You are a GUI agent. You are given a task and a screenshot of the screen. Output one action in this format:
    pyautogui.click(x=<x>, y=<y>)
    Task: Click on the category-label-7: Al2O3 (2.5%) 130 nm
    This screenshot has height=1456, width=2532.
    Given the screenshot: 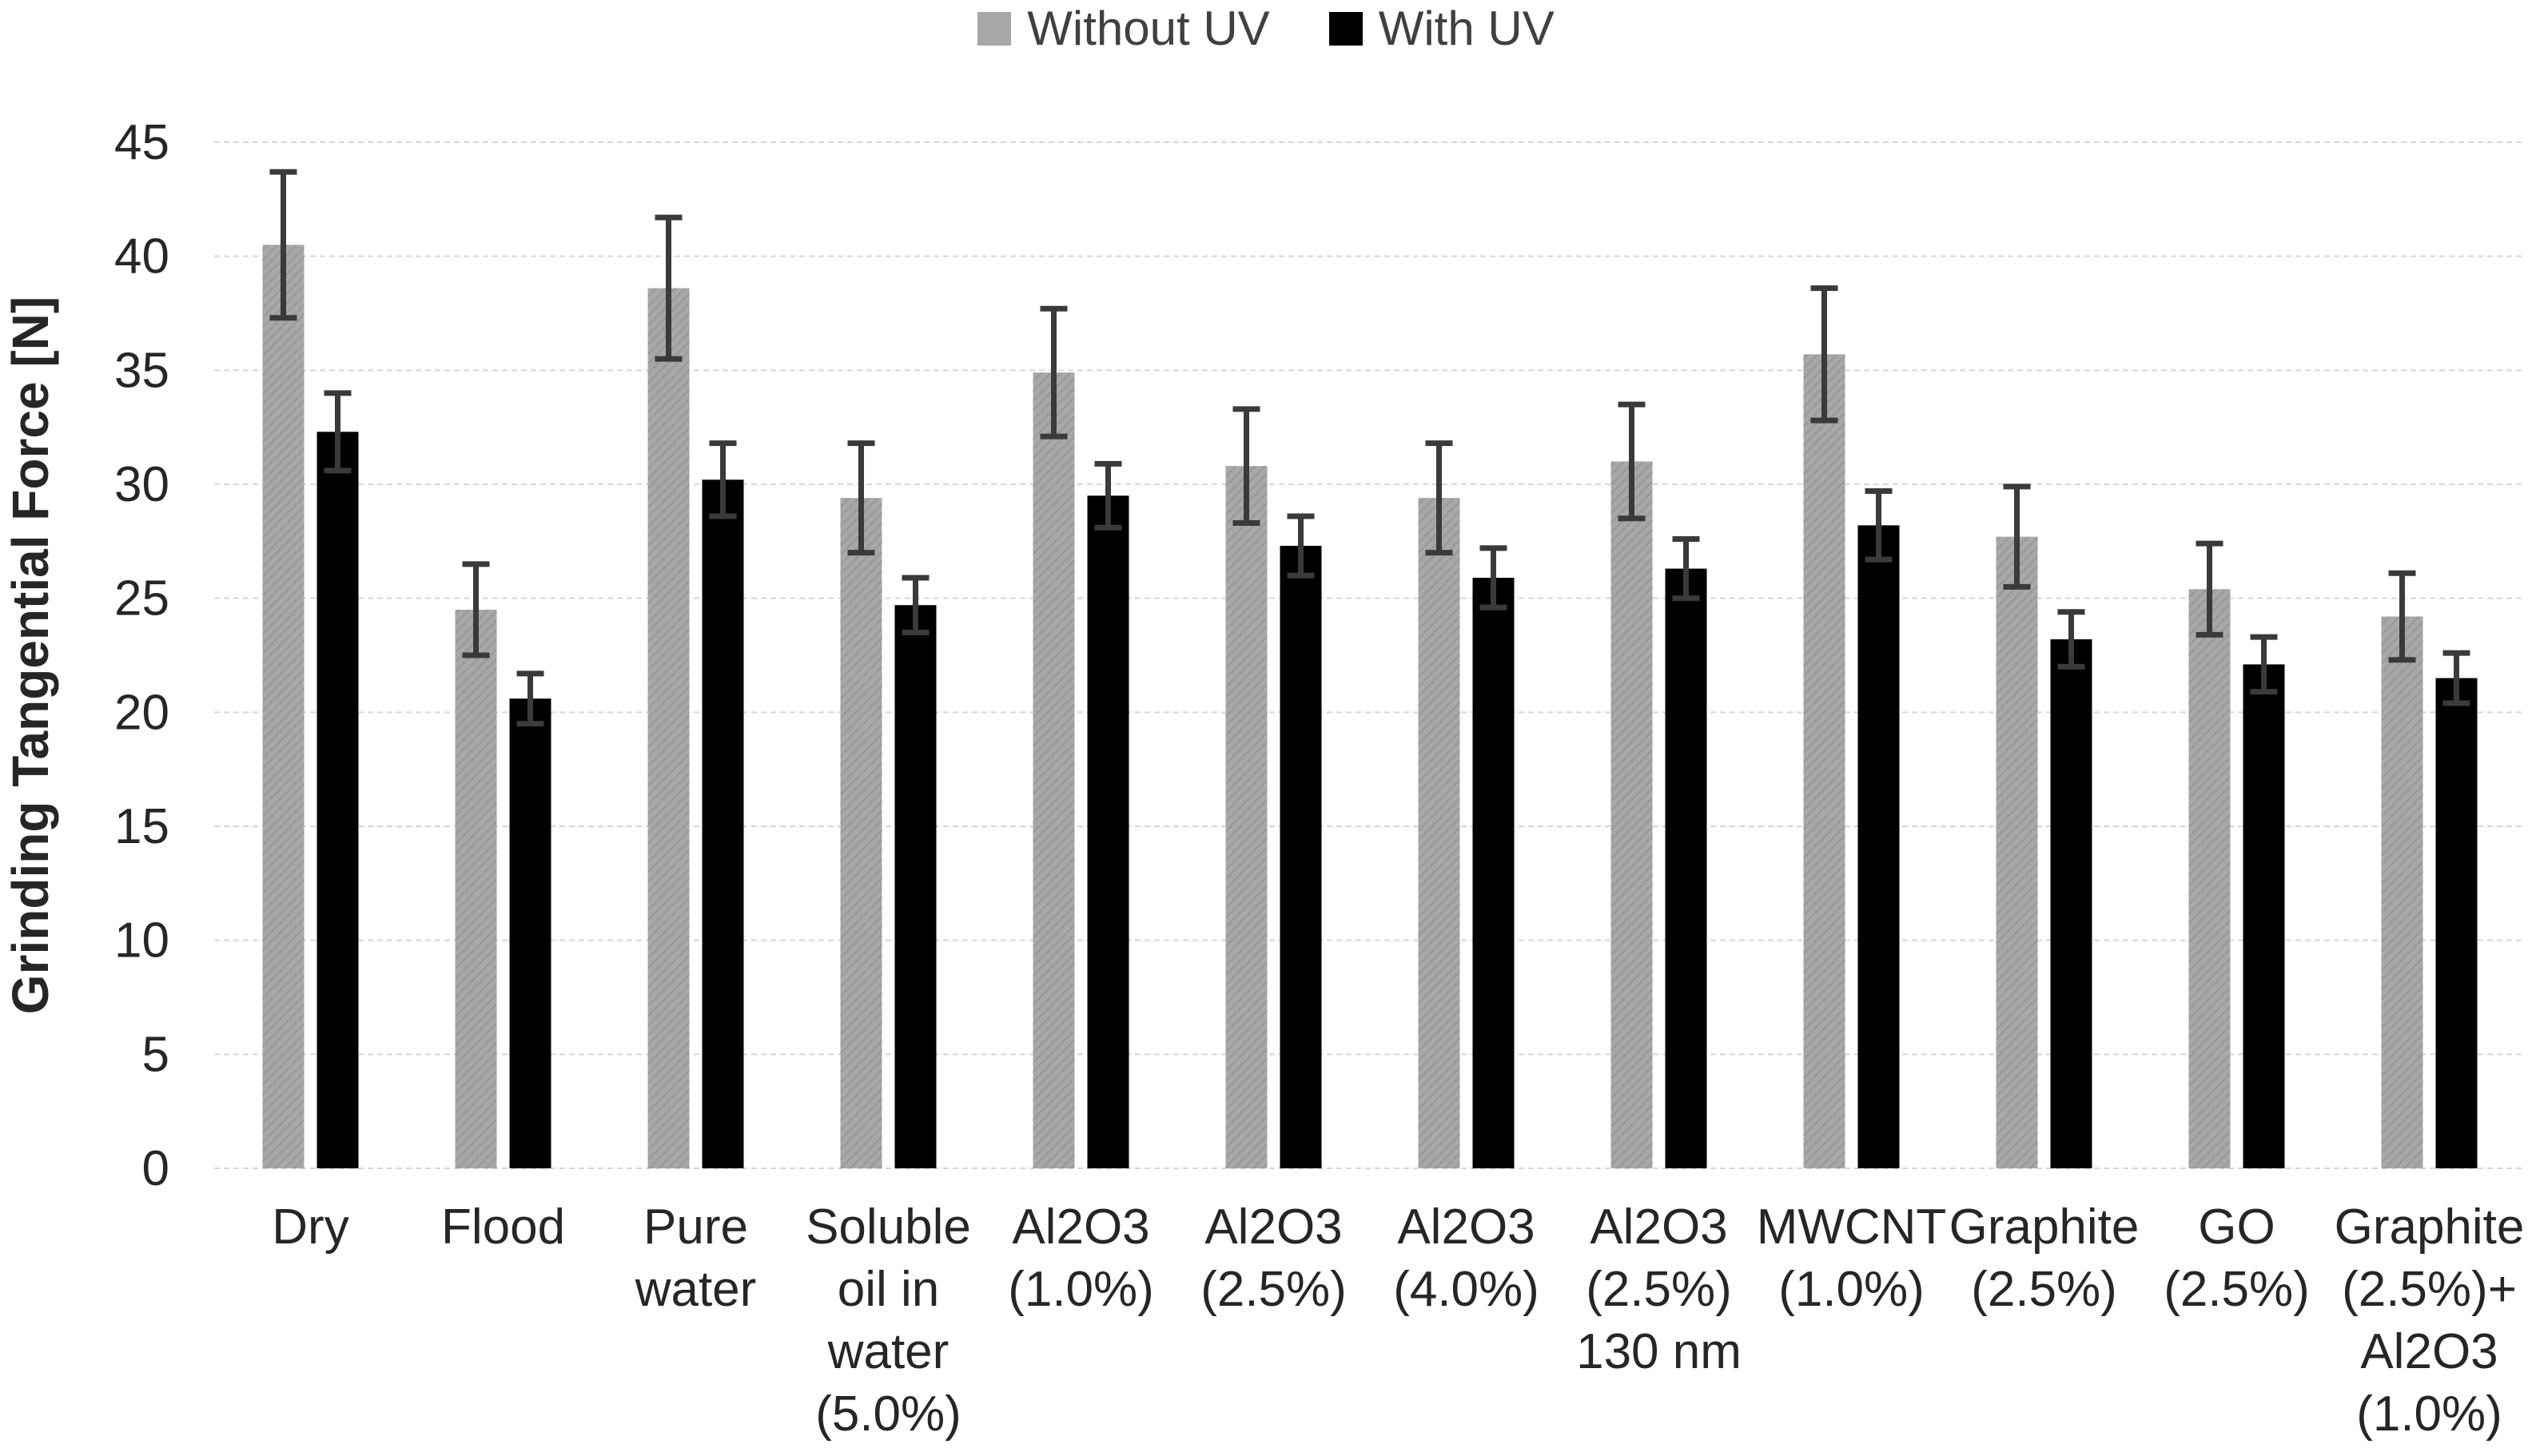 What is the action you would take?
    pyautogui.click(x=1659, y=1289)
    